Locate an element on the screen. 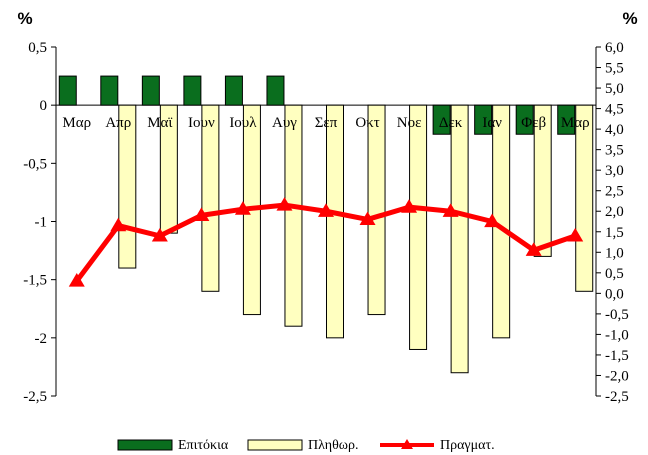 Image resolution: width=648 pixels, height=455 pixels. right-axis-tick-label: 6,0 is located at coordinates (614, 48).